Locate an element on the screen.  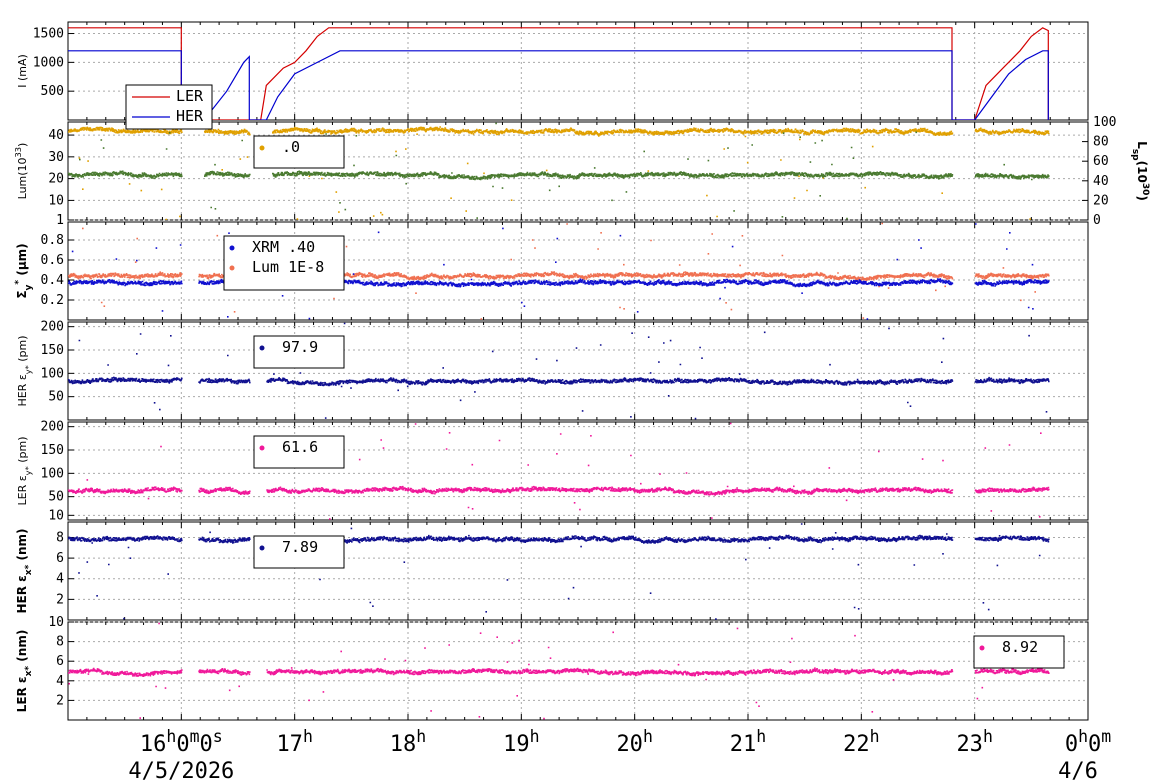
series-line-ler is located at coordinates (558, 73).